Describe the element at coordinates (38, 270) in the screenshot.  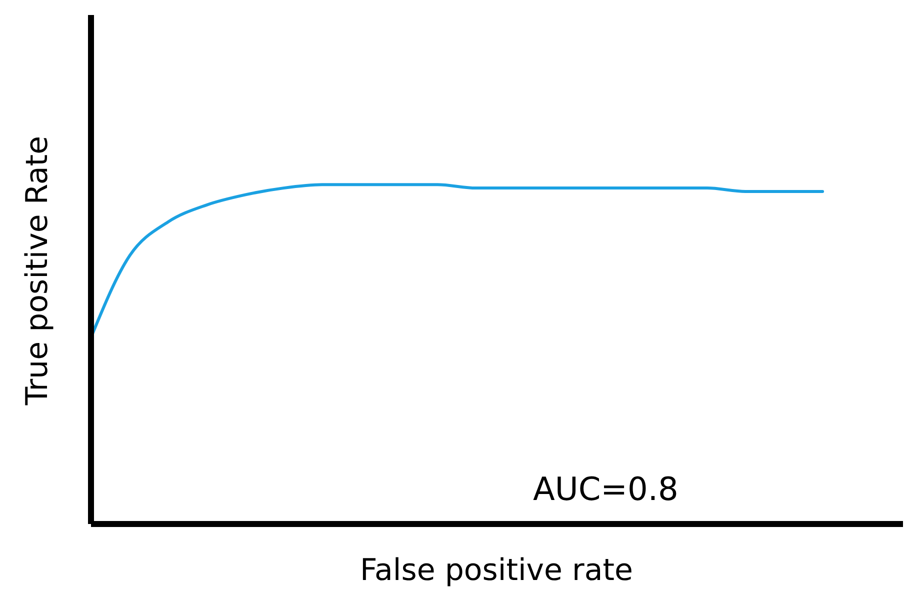
I see `y-axis-title: True positive Rate` at that location.